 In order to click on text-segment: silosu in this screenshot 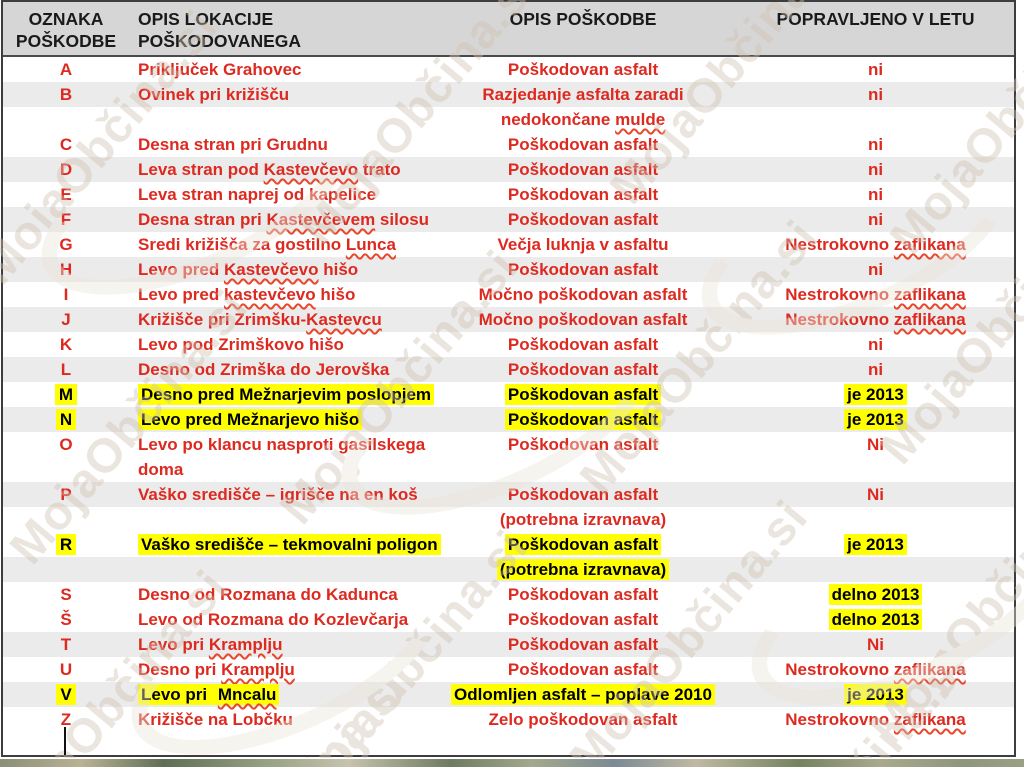, I will do `click(402, 219)`.